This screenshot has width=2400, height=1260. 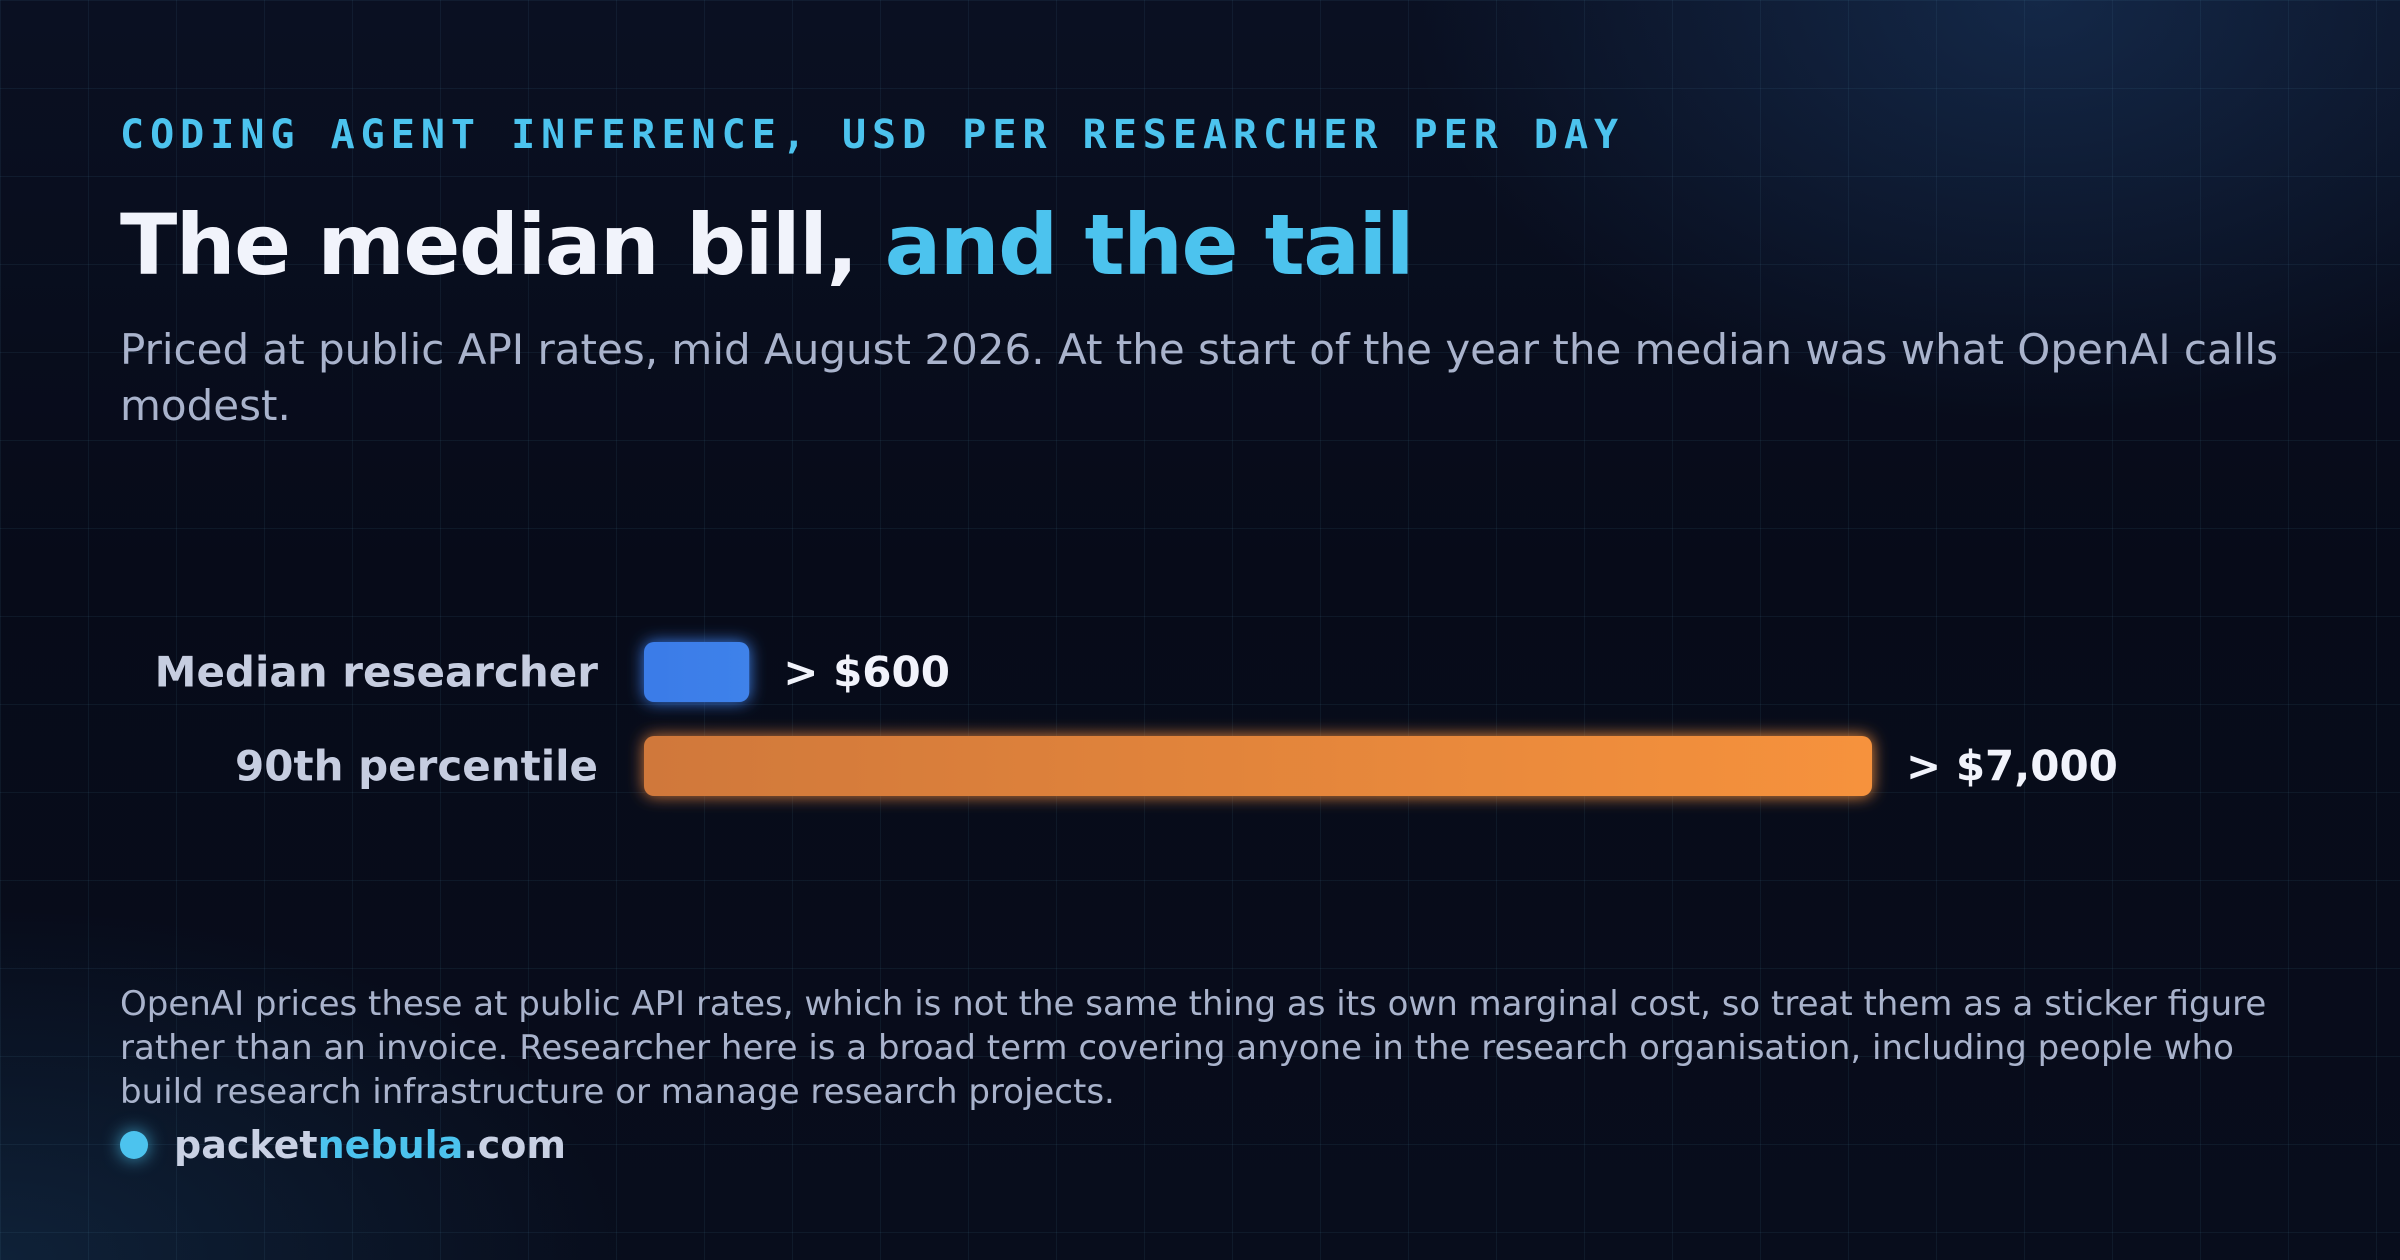 What do you see at coordinates (246, 1145) in the screenshot?
I see `brand-prefix: packet` at bounding box center [246, 1145].